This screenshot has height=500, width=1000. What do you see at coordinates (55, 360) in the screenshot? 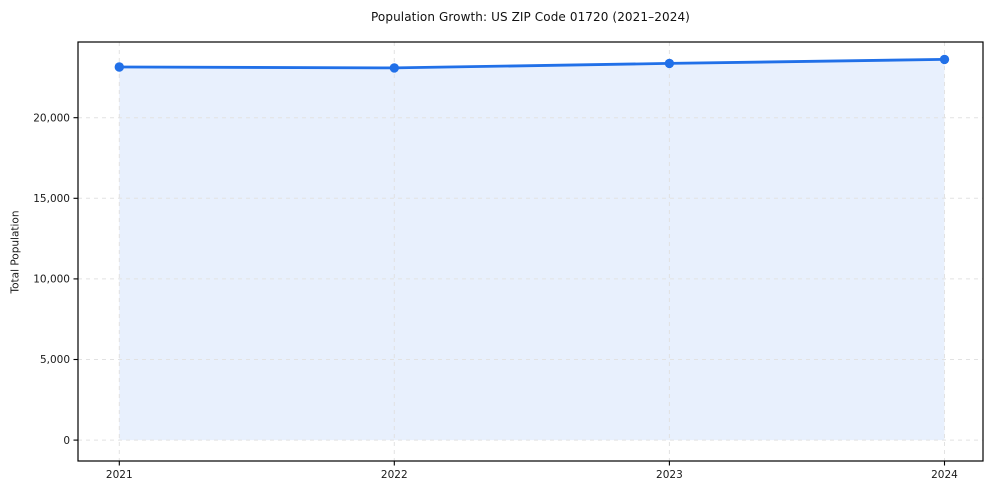
I see `y-tick-label: 5,000` at bounding box center [55, 360].